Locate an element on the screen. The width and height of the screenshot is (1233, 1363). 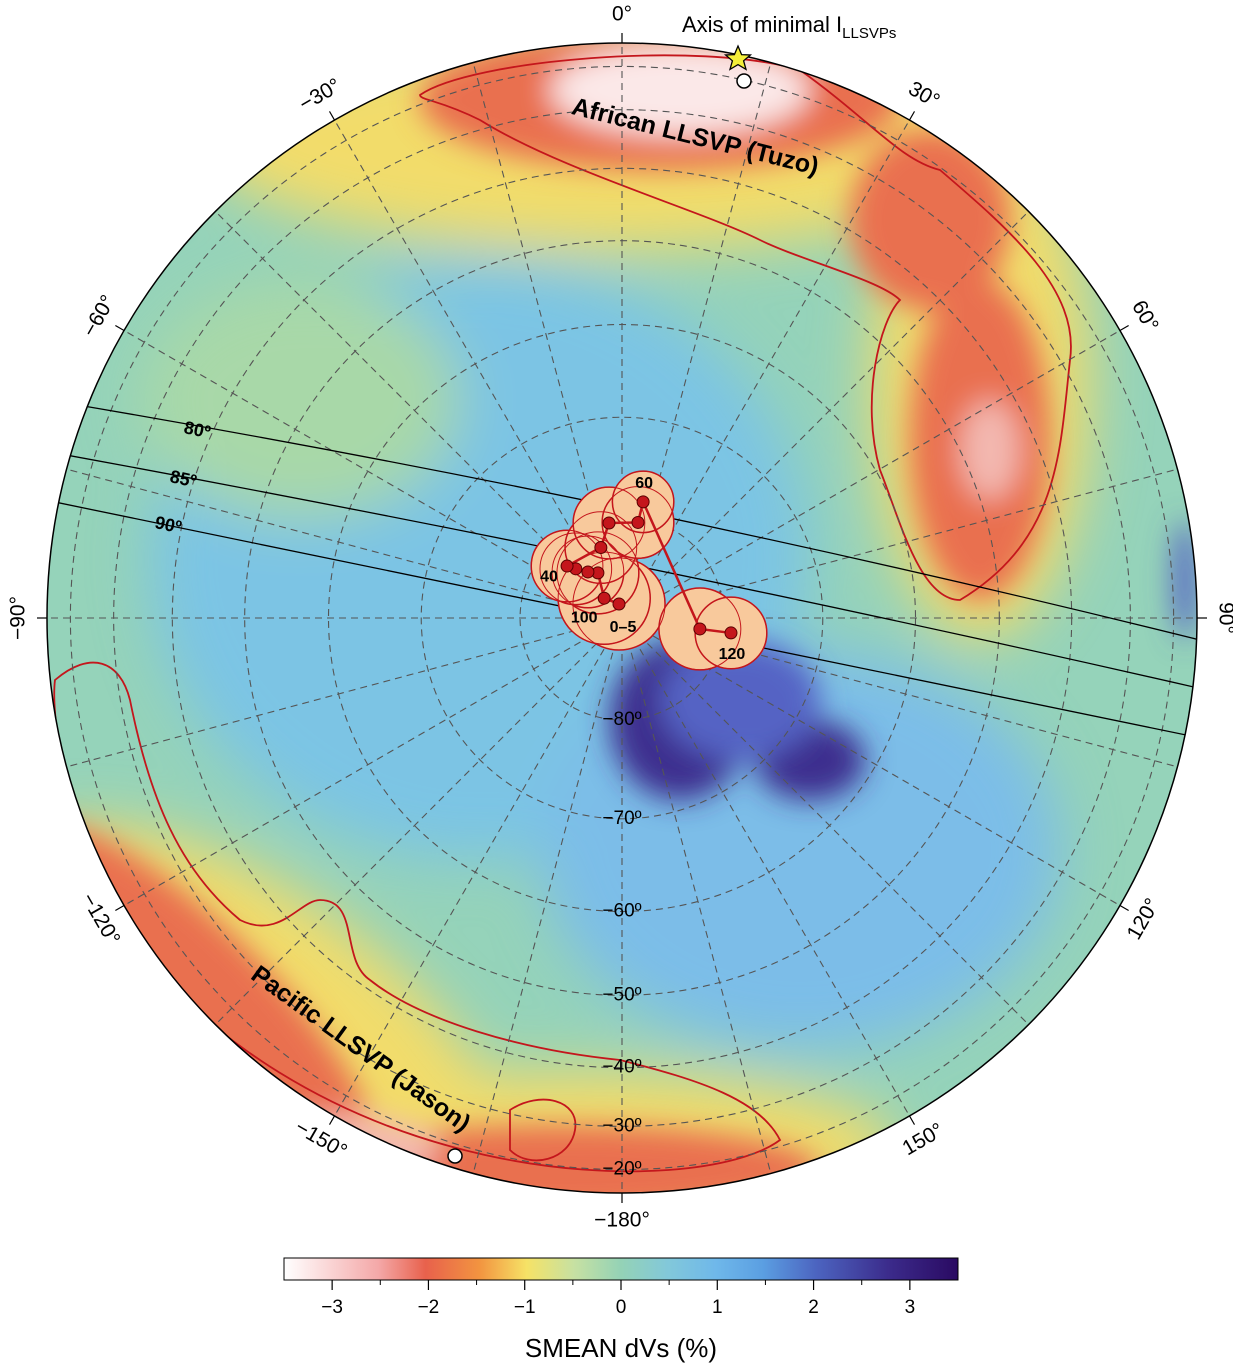
parallel-label: −30º is located at coordinates (621, 1125).